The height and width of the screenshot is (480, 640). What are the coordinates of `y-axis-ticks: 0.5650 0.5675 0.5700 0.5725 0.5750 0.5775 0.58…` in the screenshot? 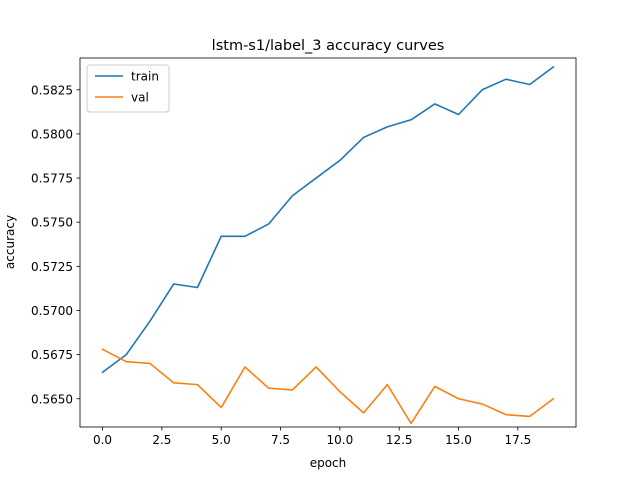 It's located at (55, 244).